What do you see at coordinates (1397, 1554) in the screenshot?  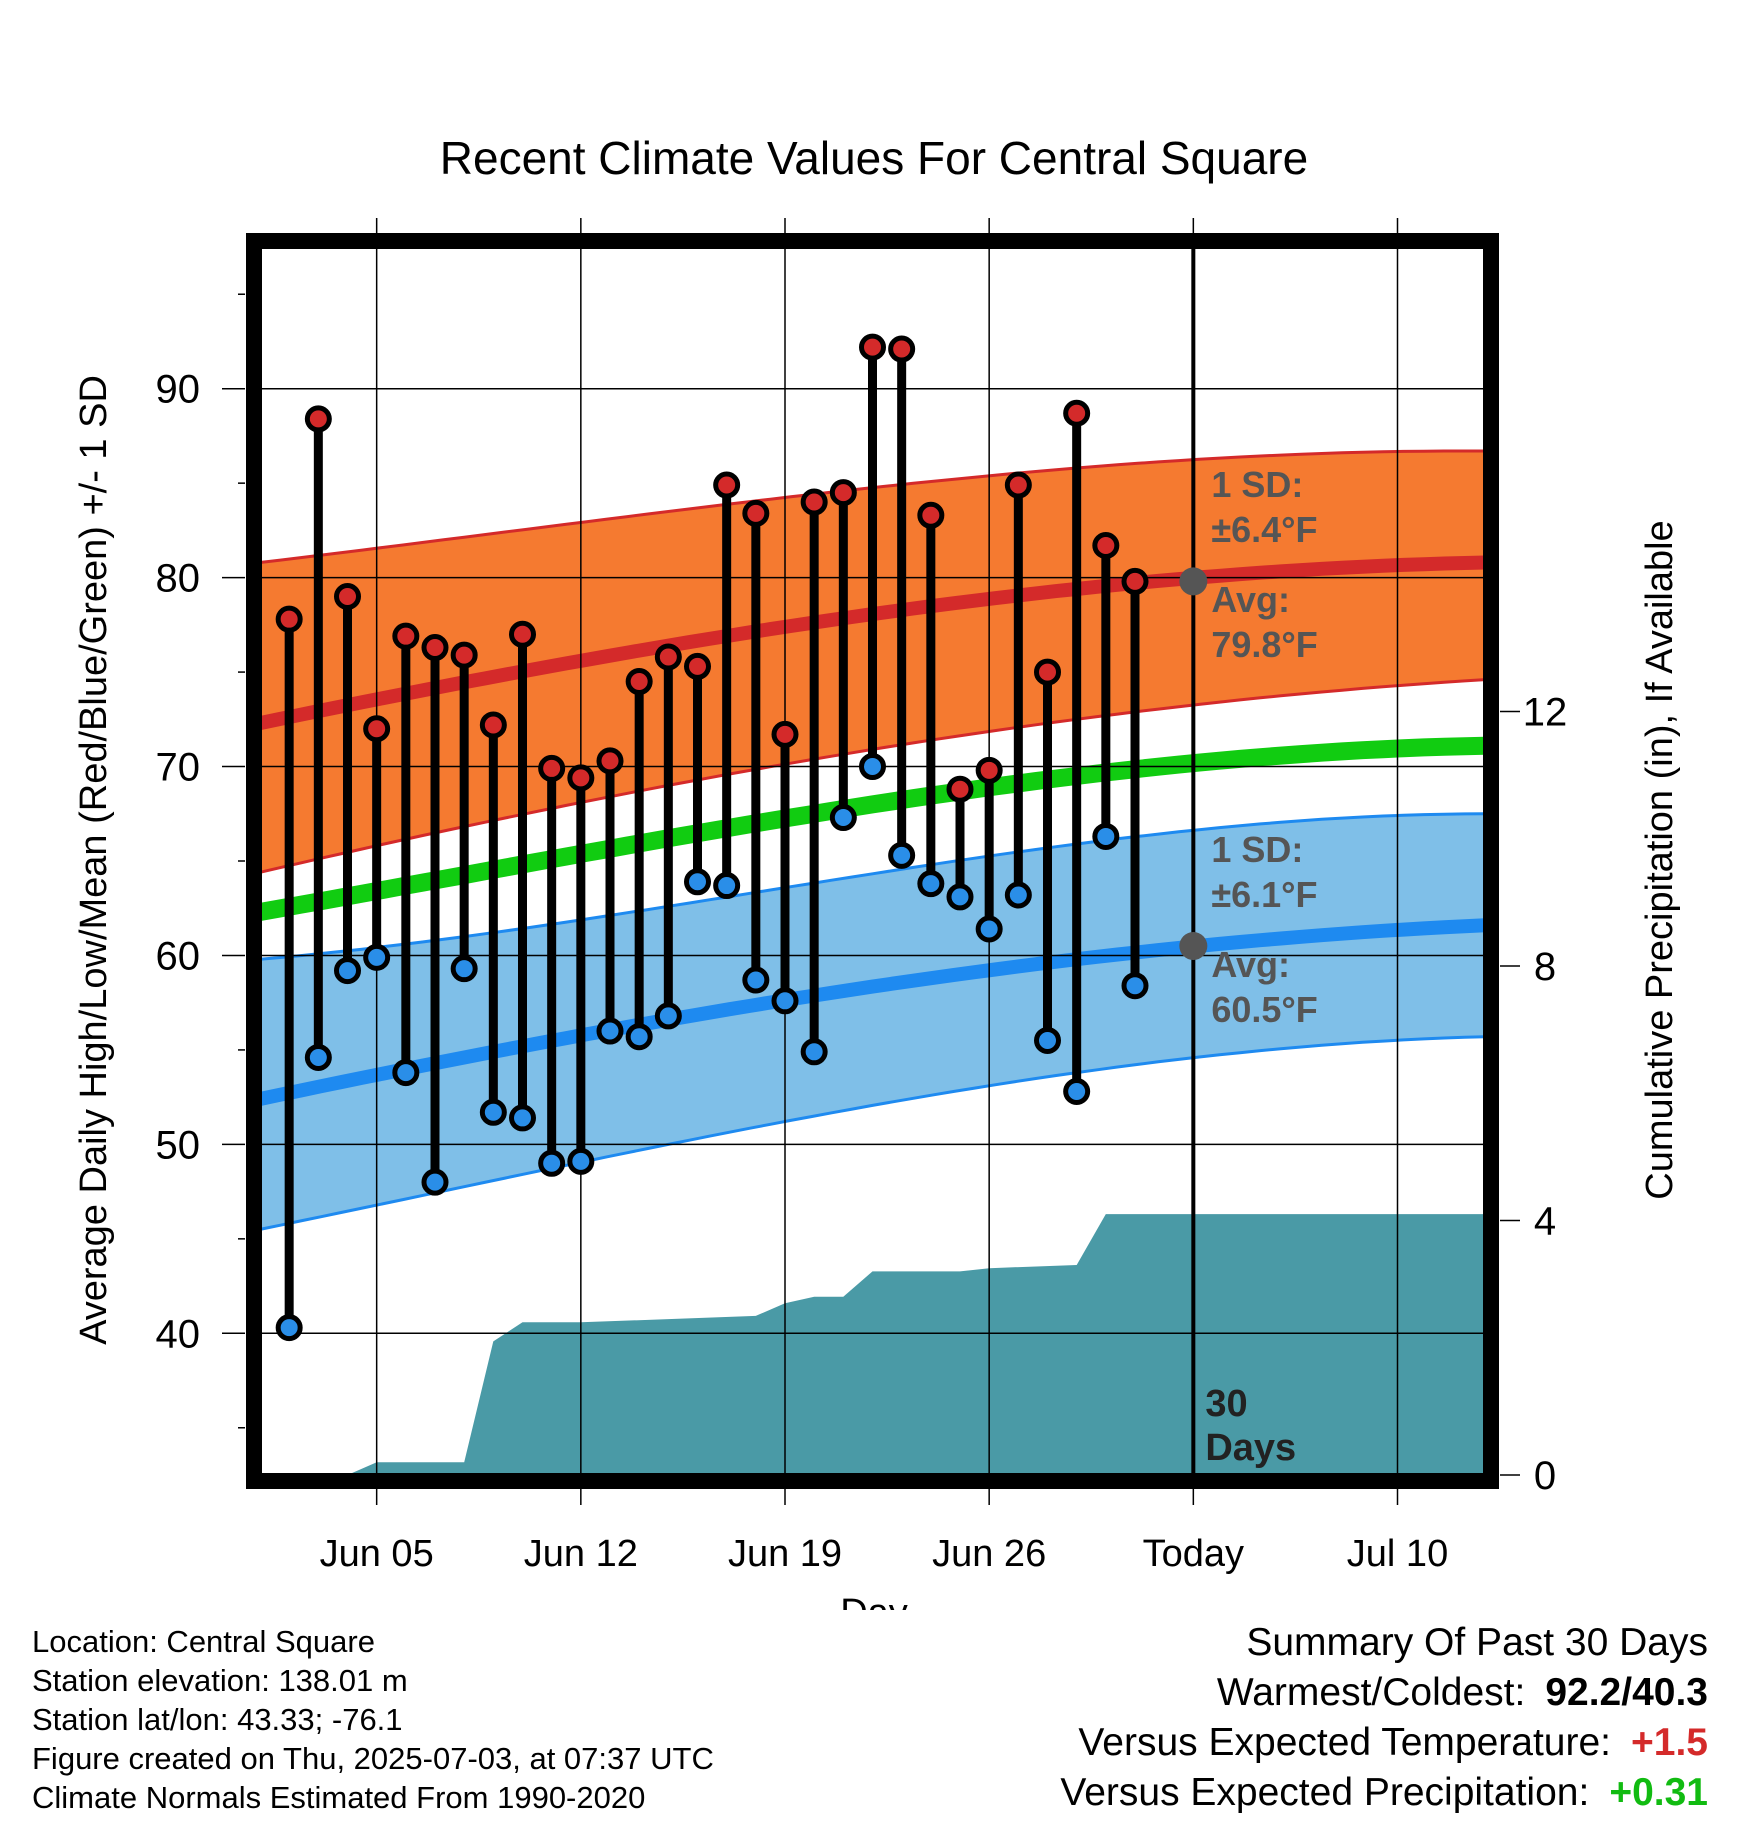 I see `x-tick-label: Jul 10` at bounding box center [1397, 1554].